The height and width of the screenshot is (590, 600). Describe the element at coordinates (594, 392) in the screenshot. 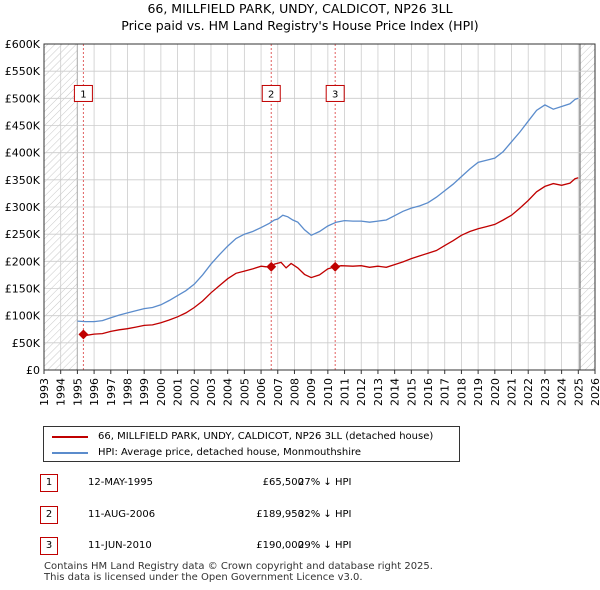

I see `x-tick-label: 2026` at that location.